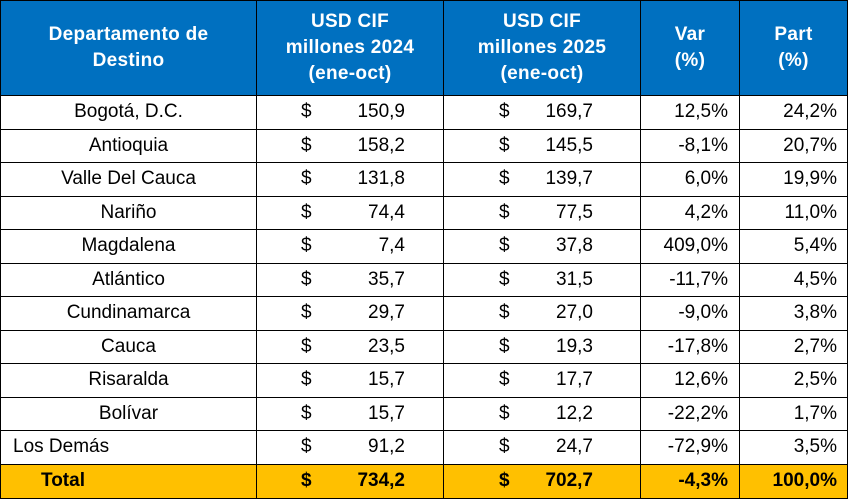  I want to click on cell-departamento: Cundinamarca, so click(128, 313).